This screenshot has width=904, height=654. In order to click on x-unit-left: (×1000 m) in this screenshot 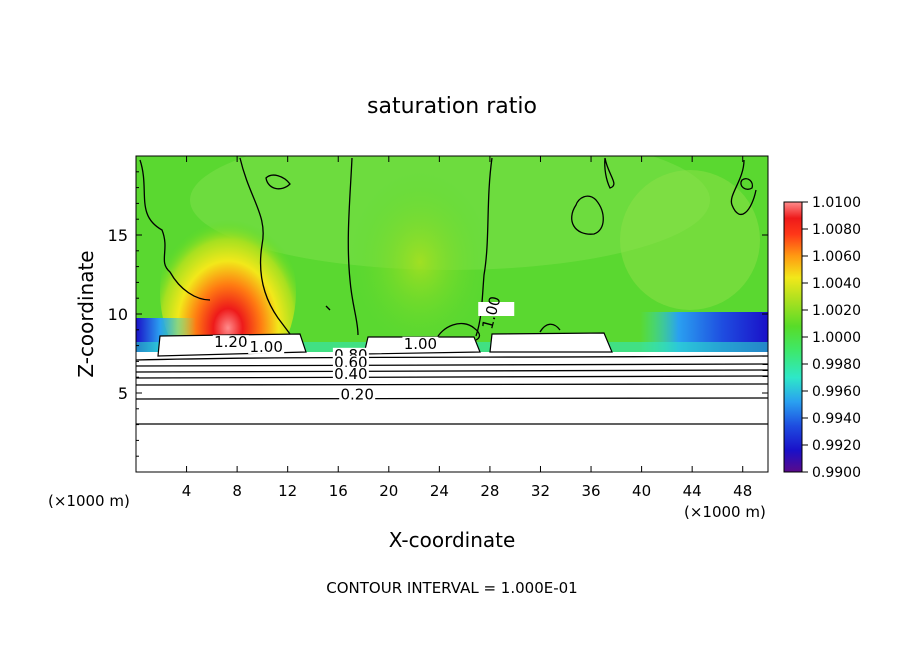, I will do `click(89, 501)`.